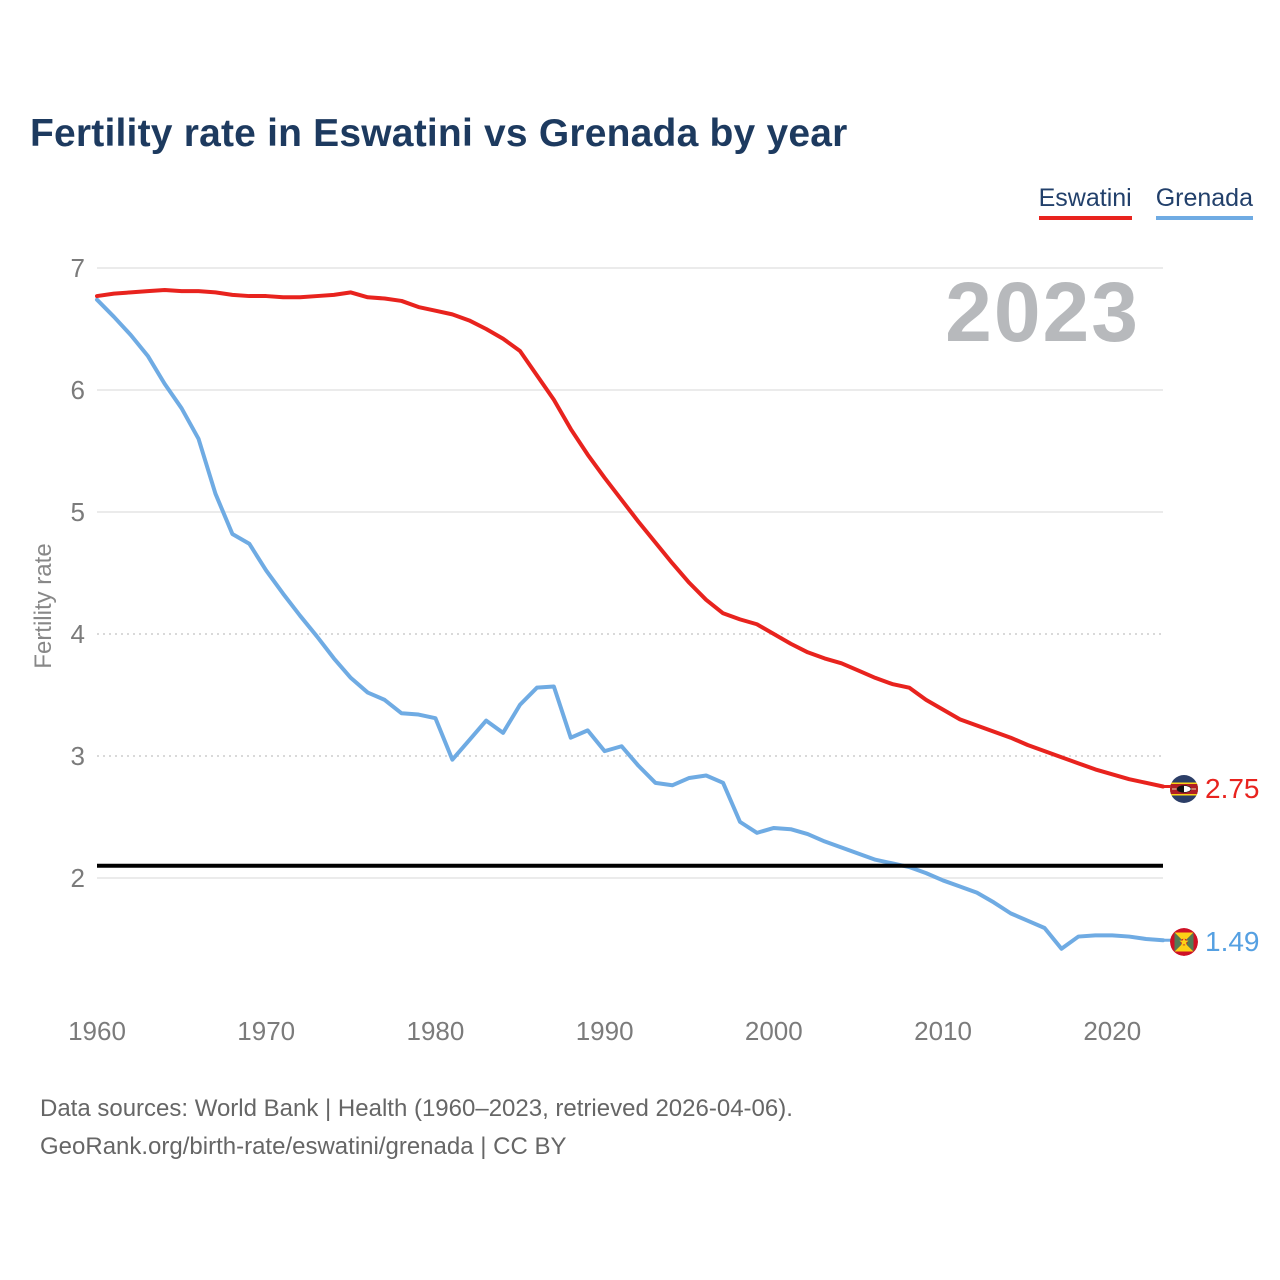 Image resolution: width=1280 pixels, height=1280 pixels. What do you see at coordinates (78, 390) in the screenshot?
I see `y-tick-label: 6` at bounding box center [78, 390].